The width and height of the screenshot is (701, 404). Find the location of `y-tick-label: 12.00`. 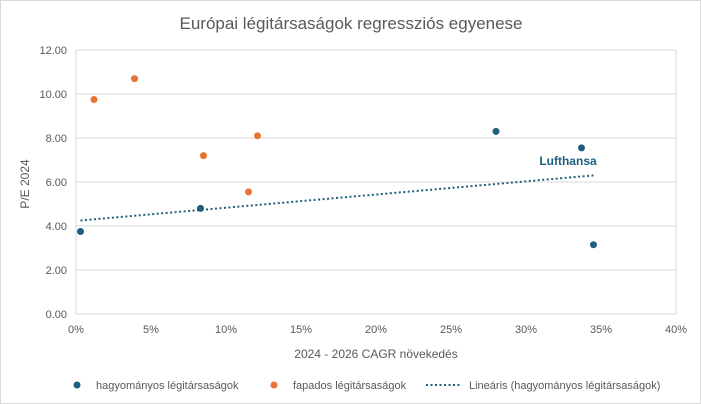

y-tick-label: 12.00 is located at coordinates (53, 51).